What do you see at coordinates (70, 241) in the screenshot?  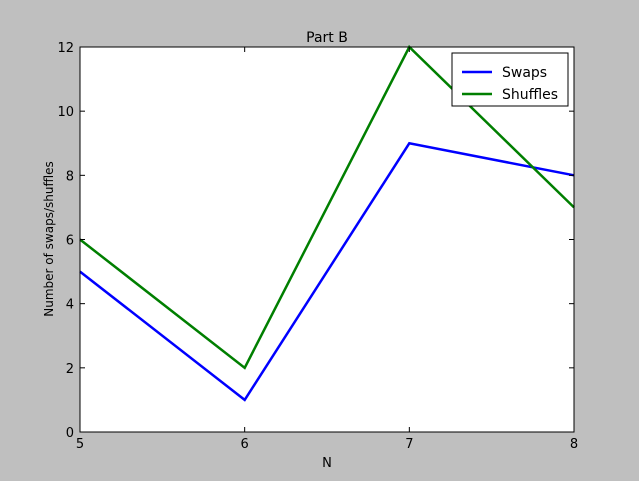 I see `y-tick-label: 6` at bounding box center [70, 241].